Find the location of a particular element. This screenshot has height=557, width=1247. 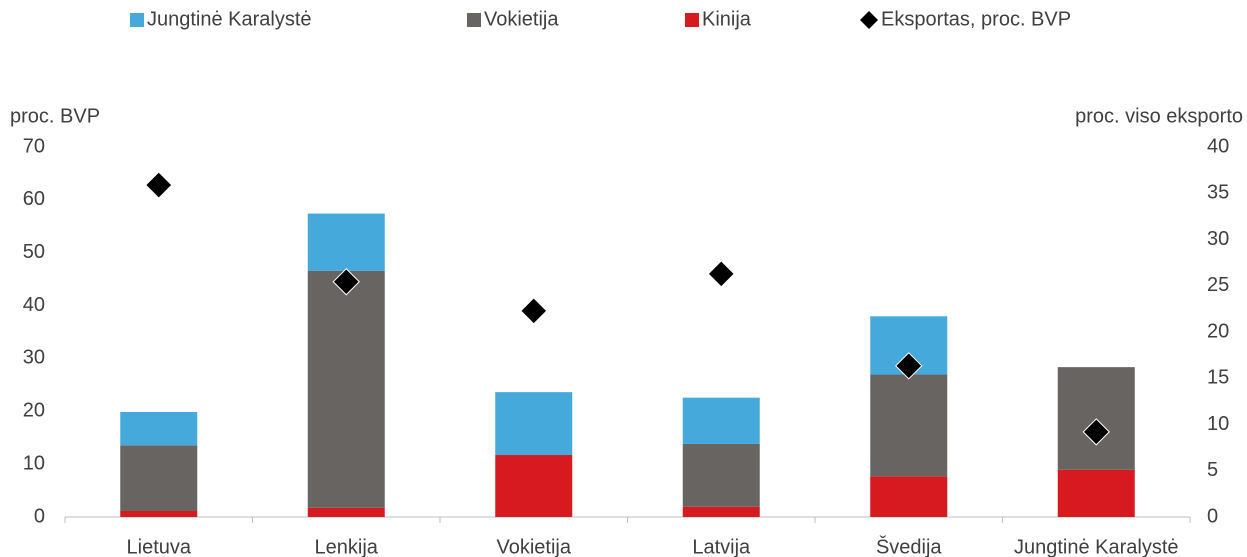

y-tick-label: 70 is located at coordinates (34, 146).